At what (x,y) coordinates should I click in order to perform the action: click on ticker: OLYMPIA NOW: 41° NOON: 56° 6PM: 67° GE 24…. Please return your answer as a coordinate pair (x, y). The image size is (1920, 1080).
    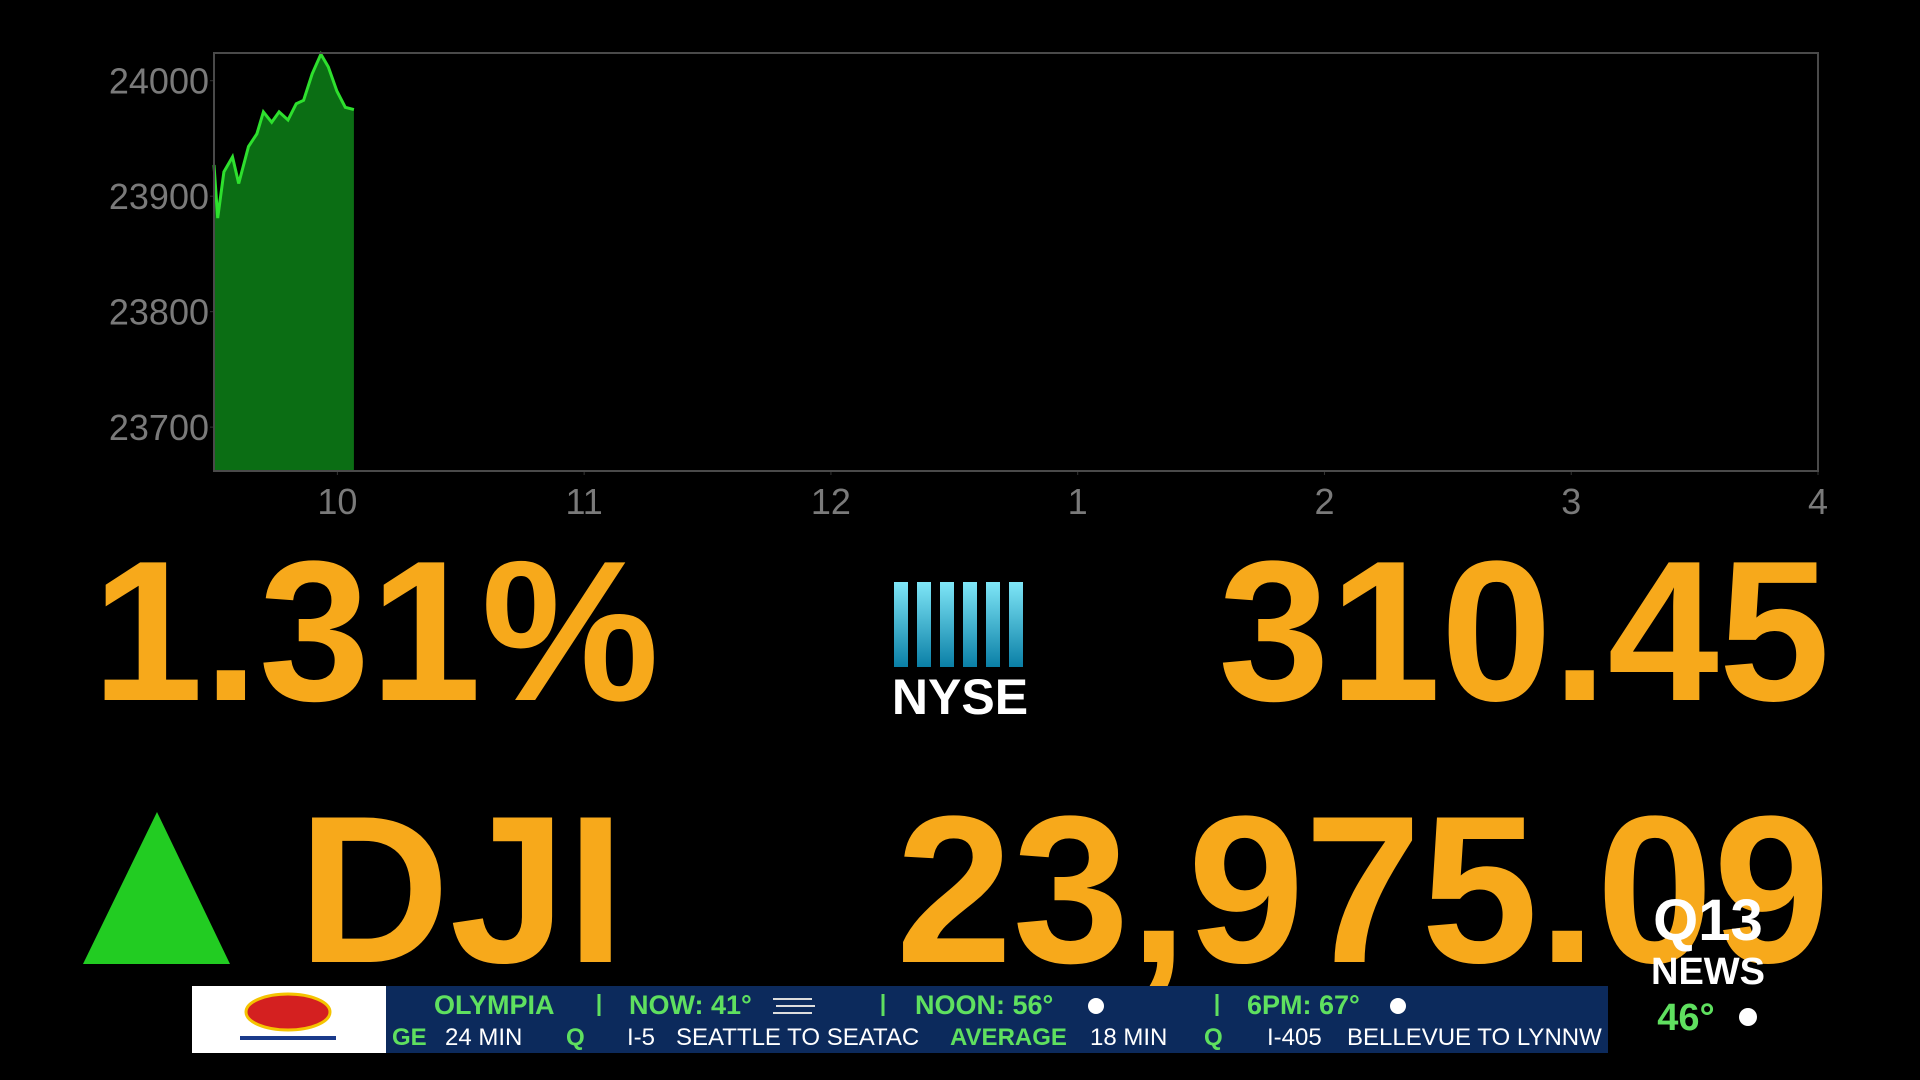
    Looking at the image, I should click on (900, 1019).